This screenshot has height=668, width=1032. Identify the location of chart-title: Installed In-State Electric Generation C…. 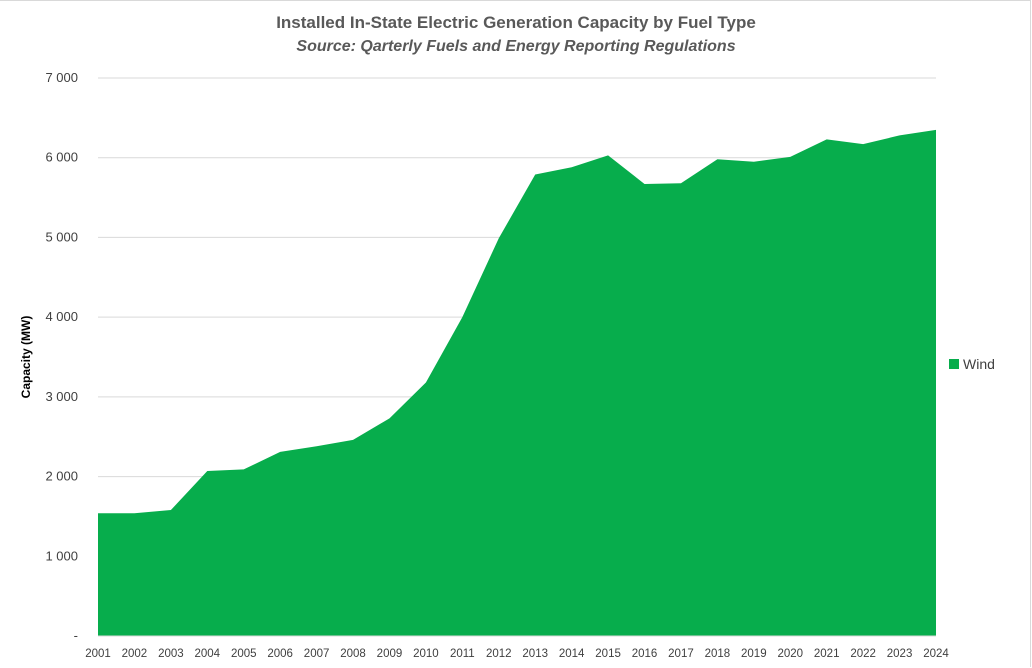
(516, 22).